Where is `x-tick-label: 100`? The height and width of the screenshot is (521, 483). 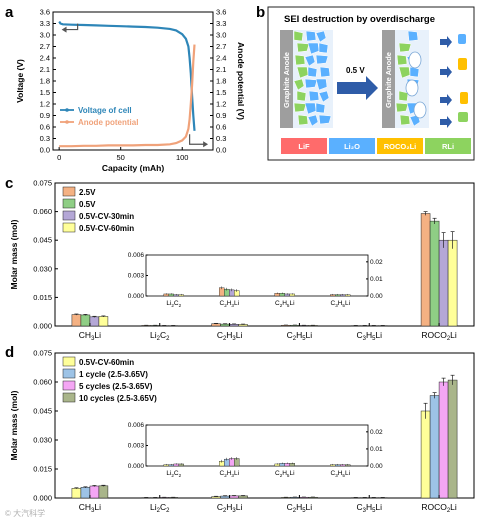 x-tick-label: 100 is located at coordinates (182, 157).